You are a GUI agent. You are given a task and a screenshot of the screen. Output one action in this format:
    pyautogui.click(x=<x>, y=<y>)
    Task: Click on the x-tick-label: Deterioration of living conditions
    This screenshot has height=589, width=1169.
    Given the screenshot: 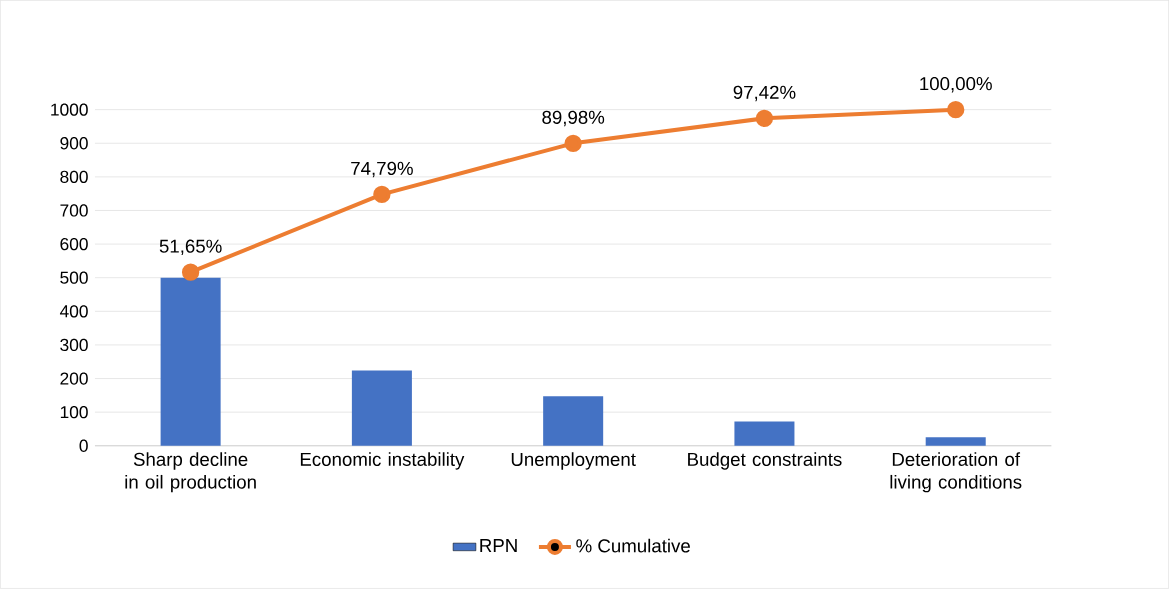 What is the action you would take?
    pyautogui.click(x=956, y=472)
    